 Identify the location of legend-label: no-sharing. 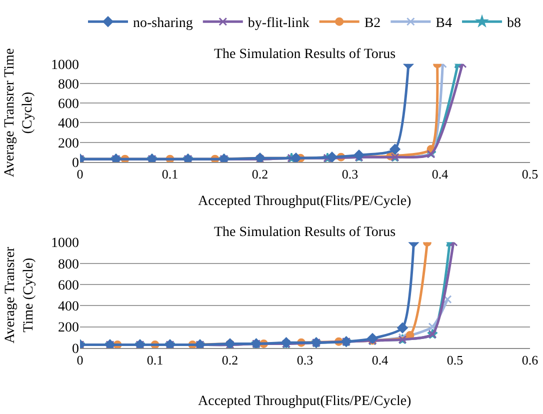
(163, 24).